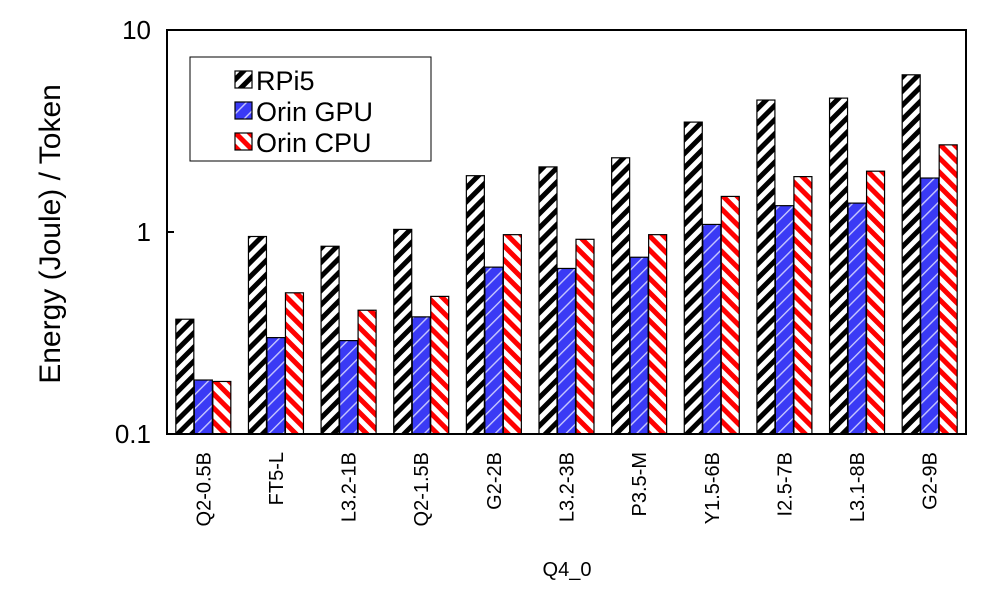 The height and width of the screenshot is (599, 997). What do you see at coordinates (440, 365) in the screenshot?
I see `bar-orin-cpu-q2-1-5b` at bounding box center [440, 365].